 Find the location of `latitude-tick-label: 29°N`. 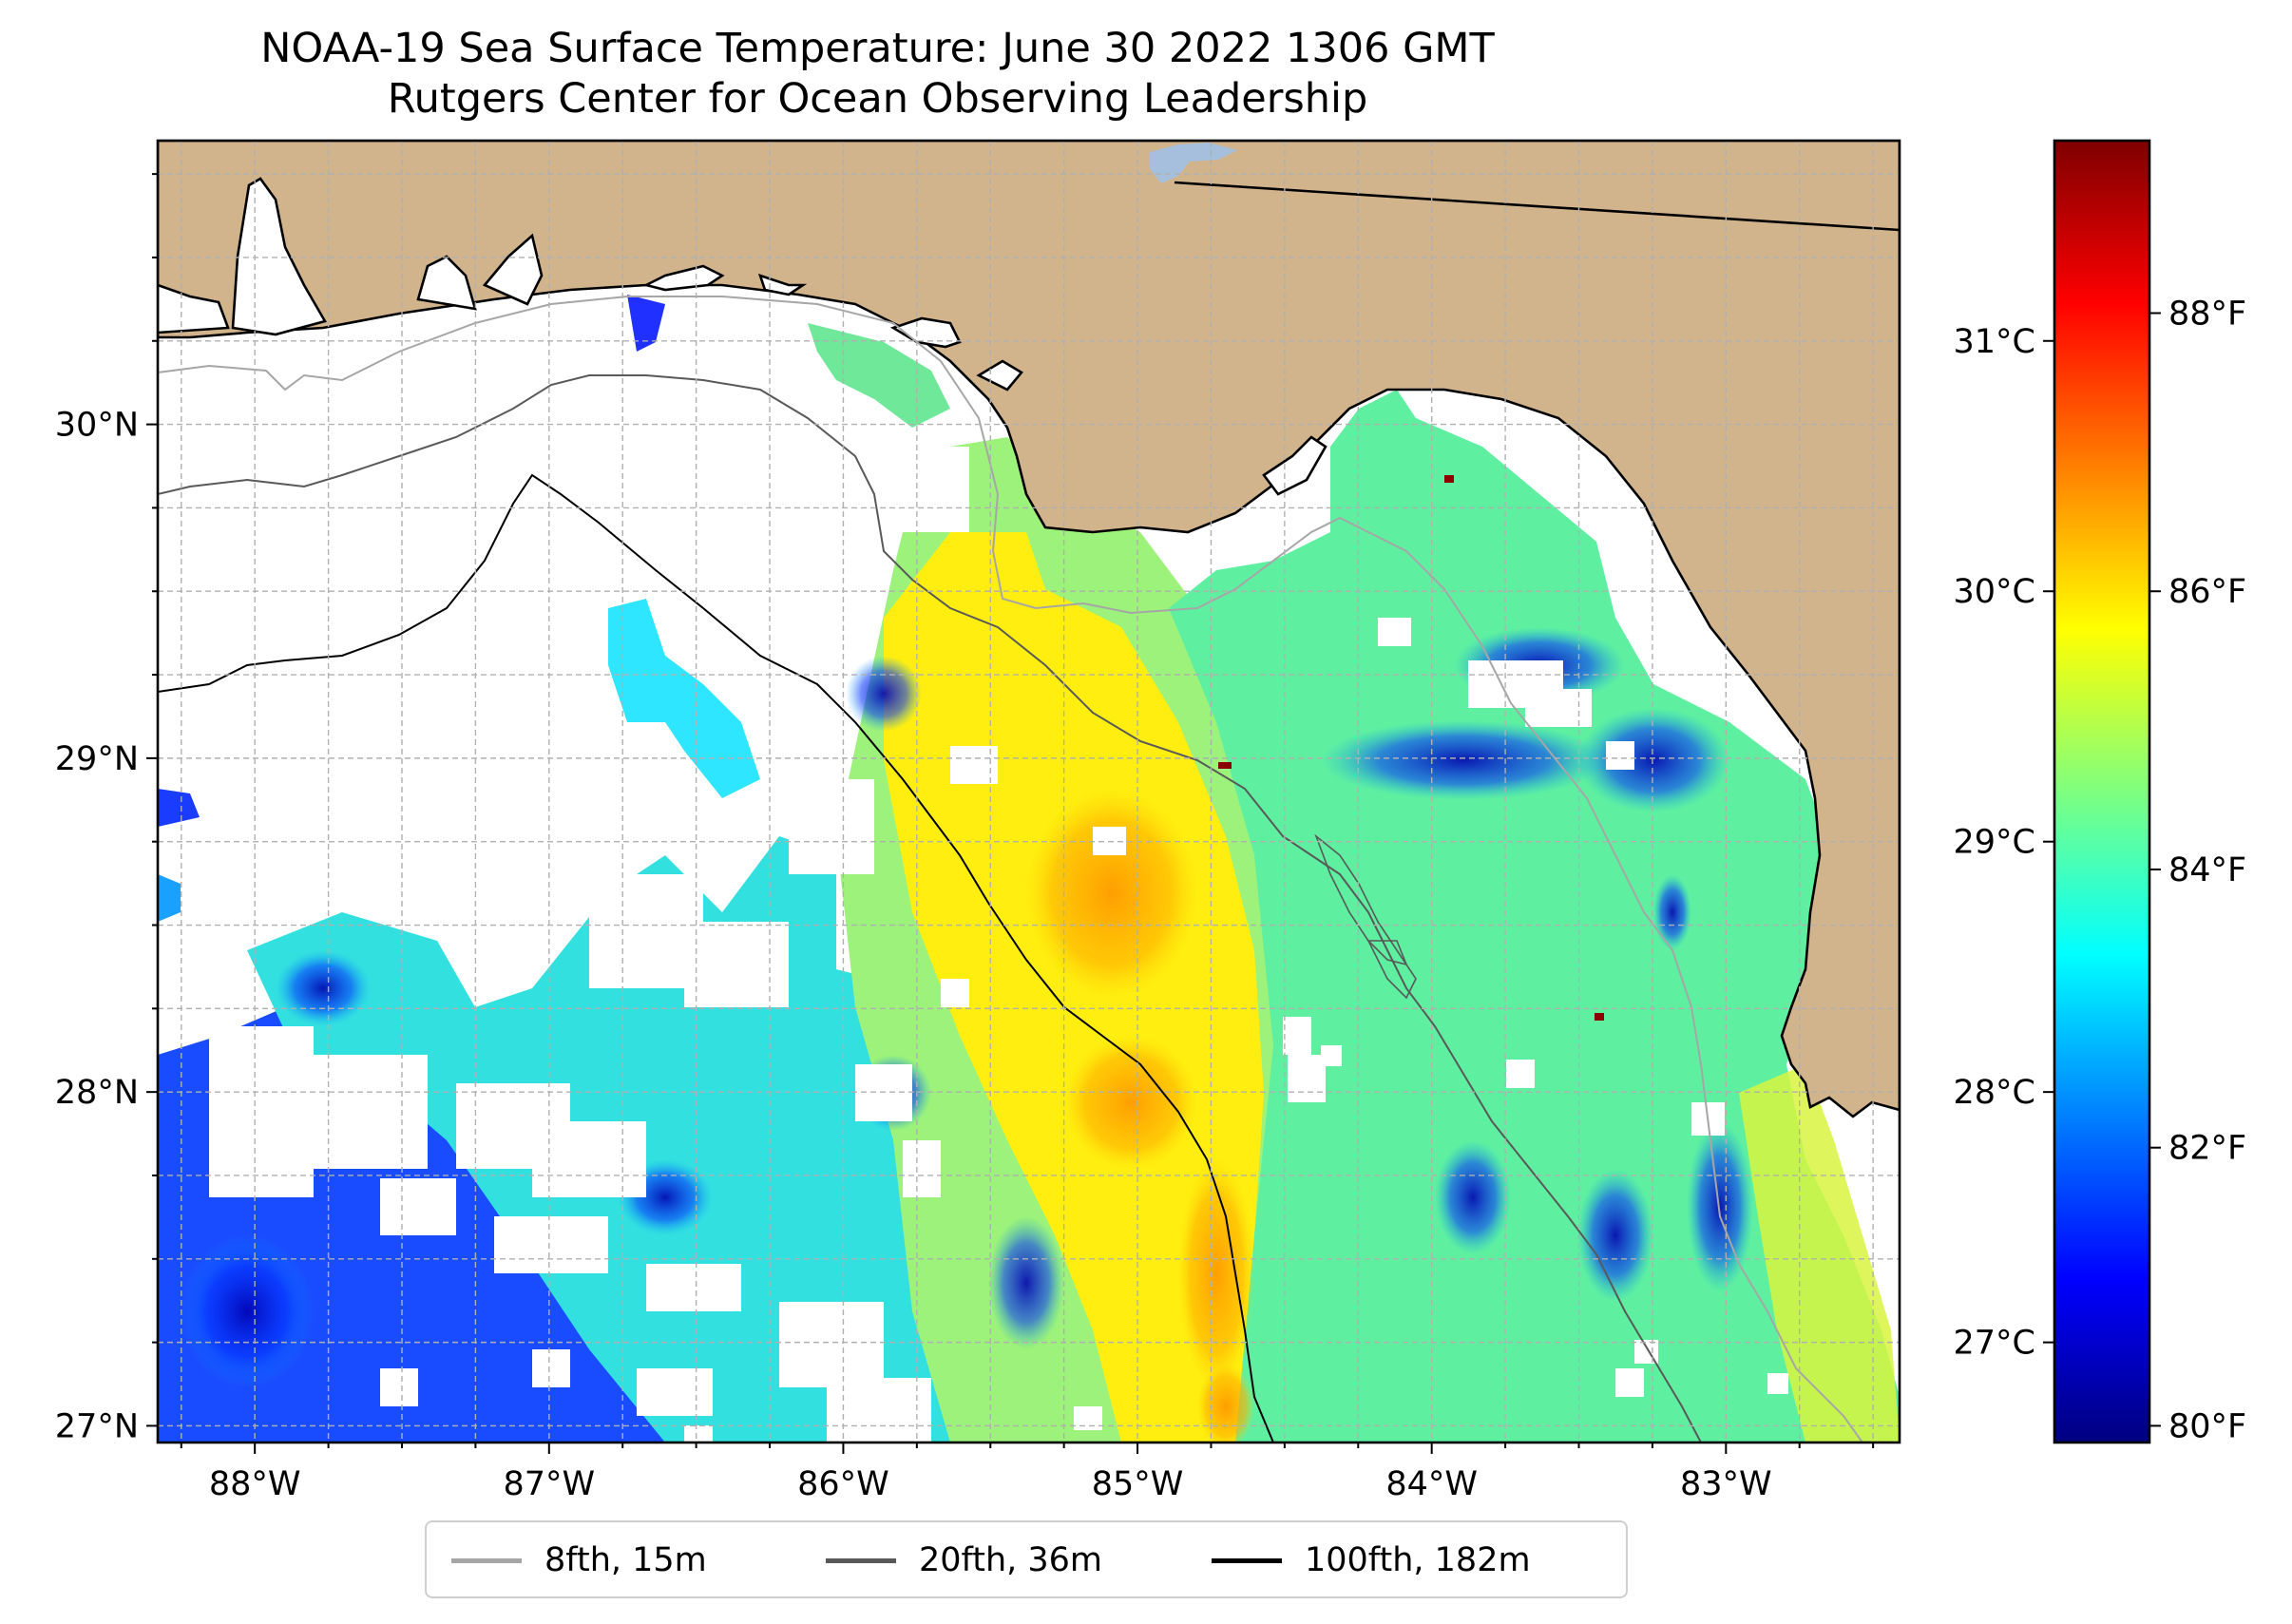

latitude-tick-label: 29°N is located at coordinates (97, 759).